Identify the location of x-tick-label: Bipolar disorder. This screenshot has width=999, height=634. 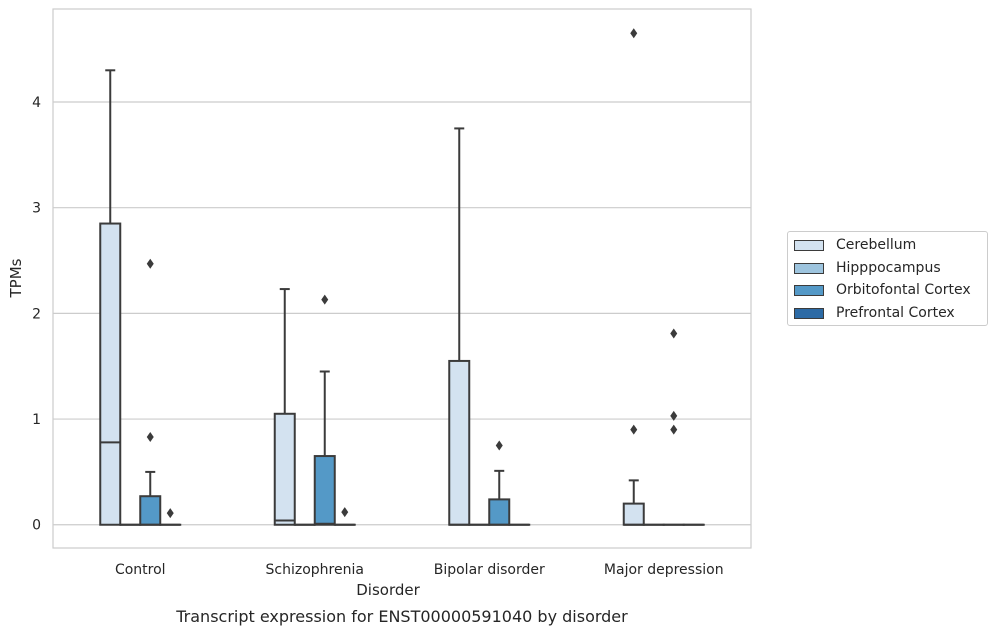
(489, 570).